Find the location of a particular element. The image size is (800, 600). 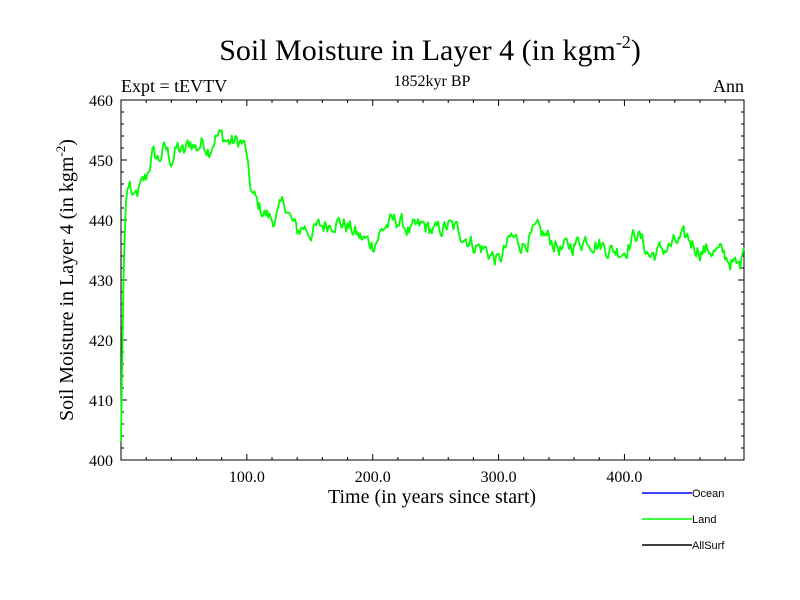

y-axis-label: Soil Moisture in Layer 4 (in kgm-2) is located at coordinates (65, 280).